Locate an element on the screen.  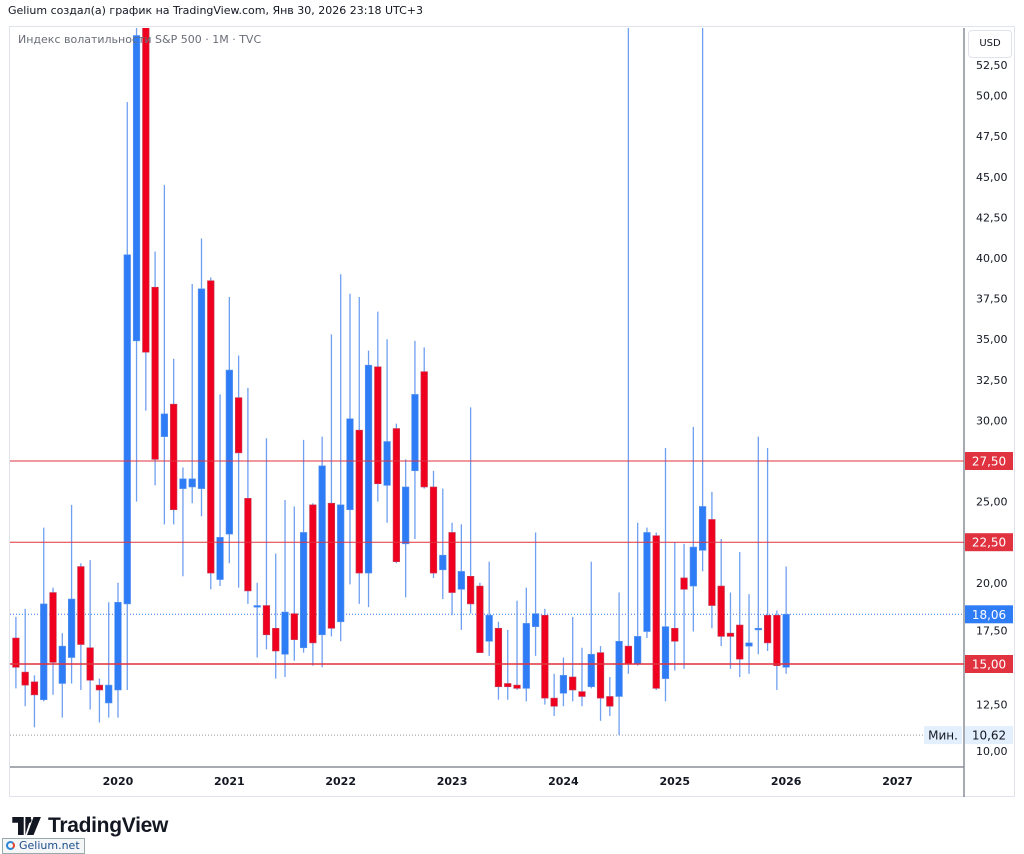
last-price-label-bg is located at coordinates (989, 614).